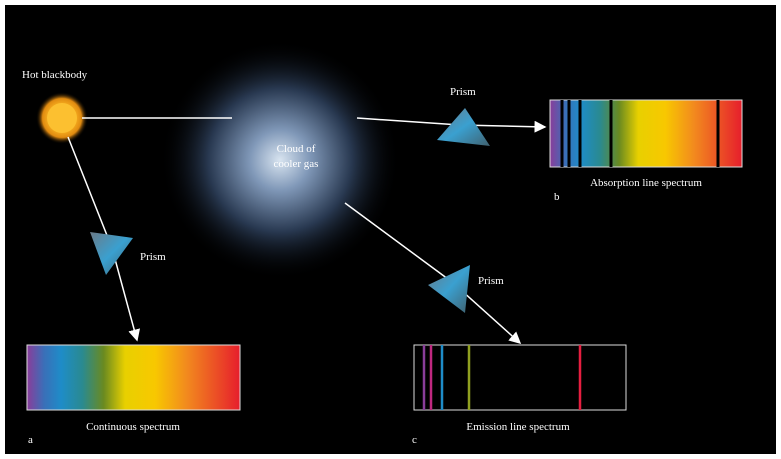 The image size is (781, 459). I want to click on absorption-spectrum, so click(646, 133).